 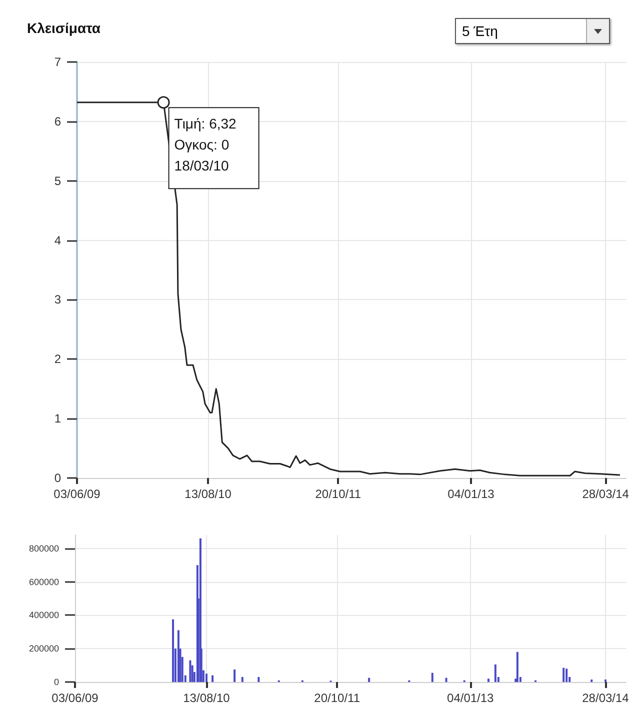 I want to click on y-tick-label: 800000, so click(x=43, y=548).